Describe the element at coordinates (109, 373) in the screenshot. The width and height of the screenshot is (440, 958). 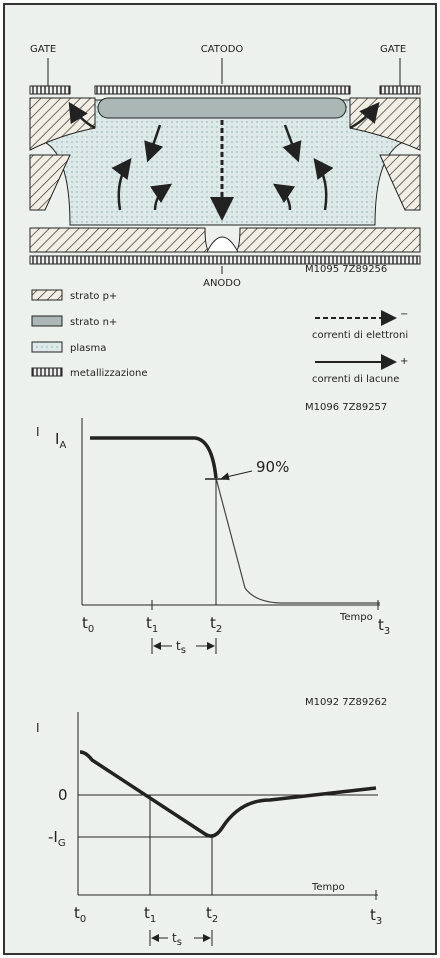
I see `legend-label: metallizzazione` at that location.